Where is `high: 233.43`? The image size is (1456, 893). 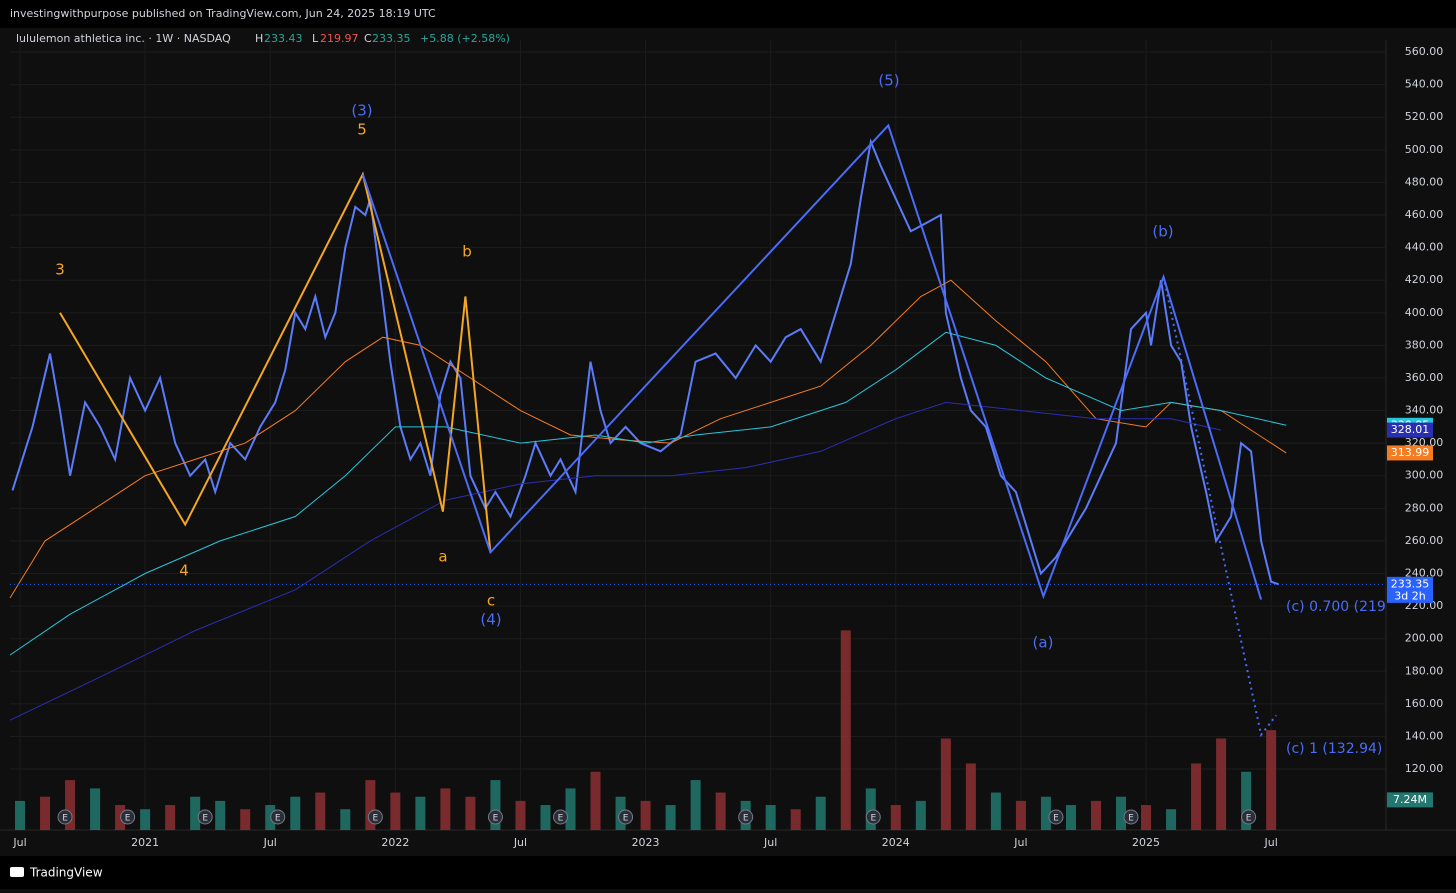 high: 233.43 is located at coordinates (283, 38).